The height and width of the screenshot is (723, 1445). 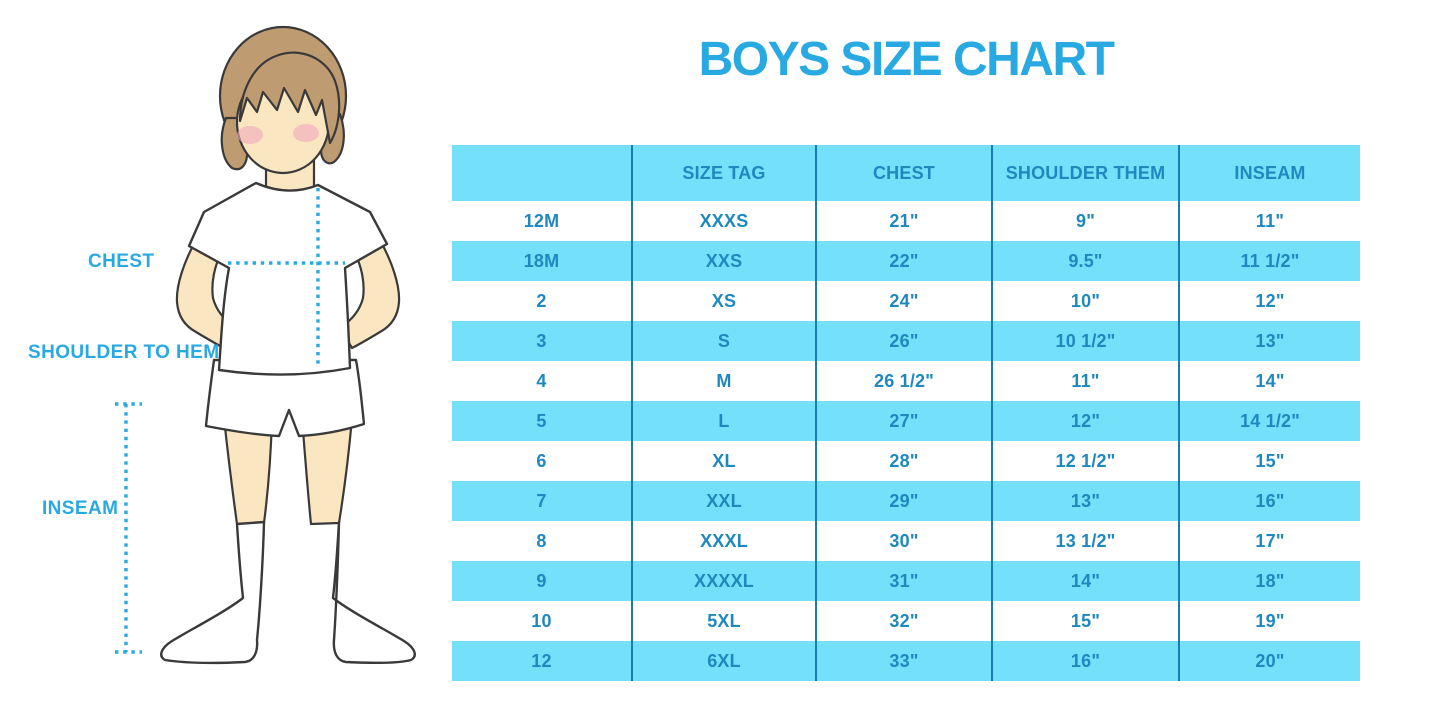 What do you see at coordinates (725, 341) in the screenshot?
I see `table-cell: S` at bounding box center [725, 341].